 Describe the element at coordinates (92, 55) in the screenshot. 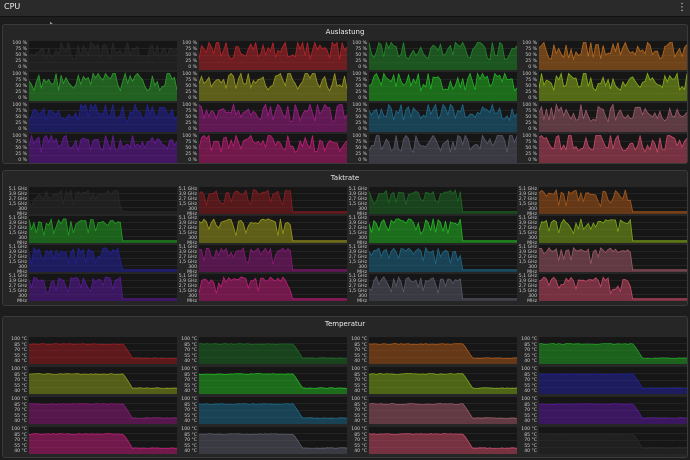

I see `load-graph-core-0: 100 % 75 % 50 % 25 % 0 %` at that location.